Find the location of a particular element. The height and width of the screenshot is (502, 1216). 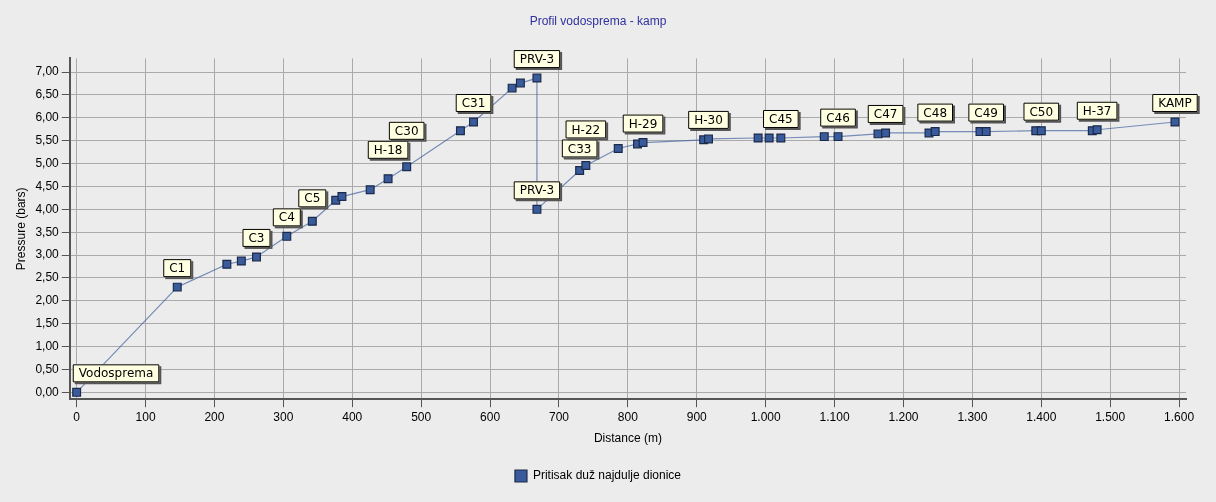

legend-label: Pritisak duž najdulje dionice is located at coordinates (607, 475).